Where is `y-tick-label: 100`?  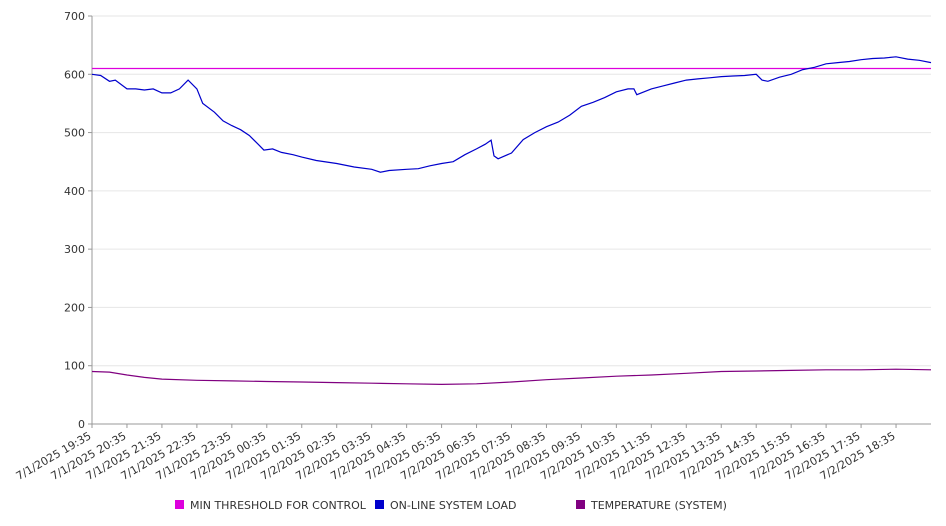 y-tick-label: 100 is located at coordinates (74, 366).